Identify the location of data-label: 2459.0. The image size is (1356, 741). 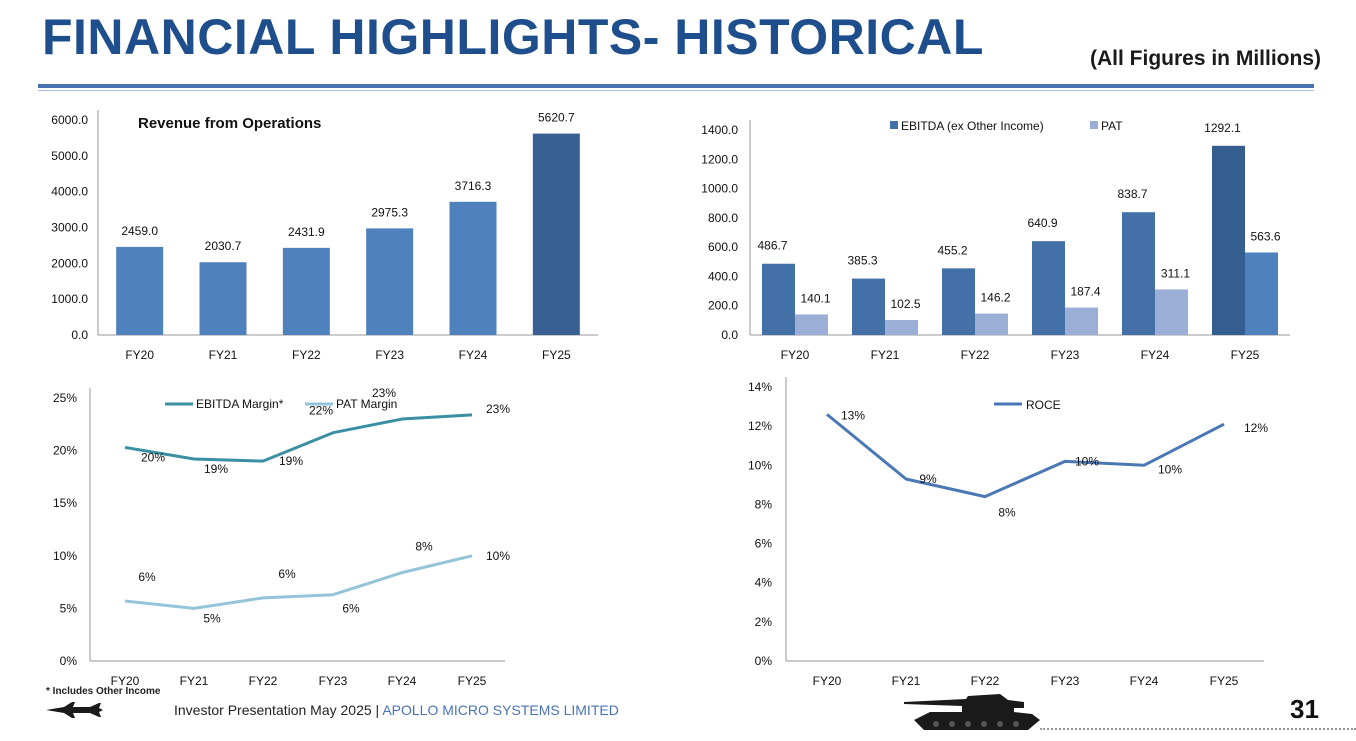
(139, 231).